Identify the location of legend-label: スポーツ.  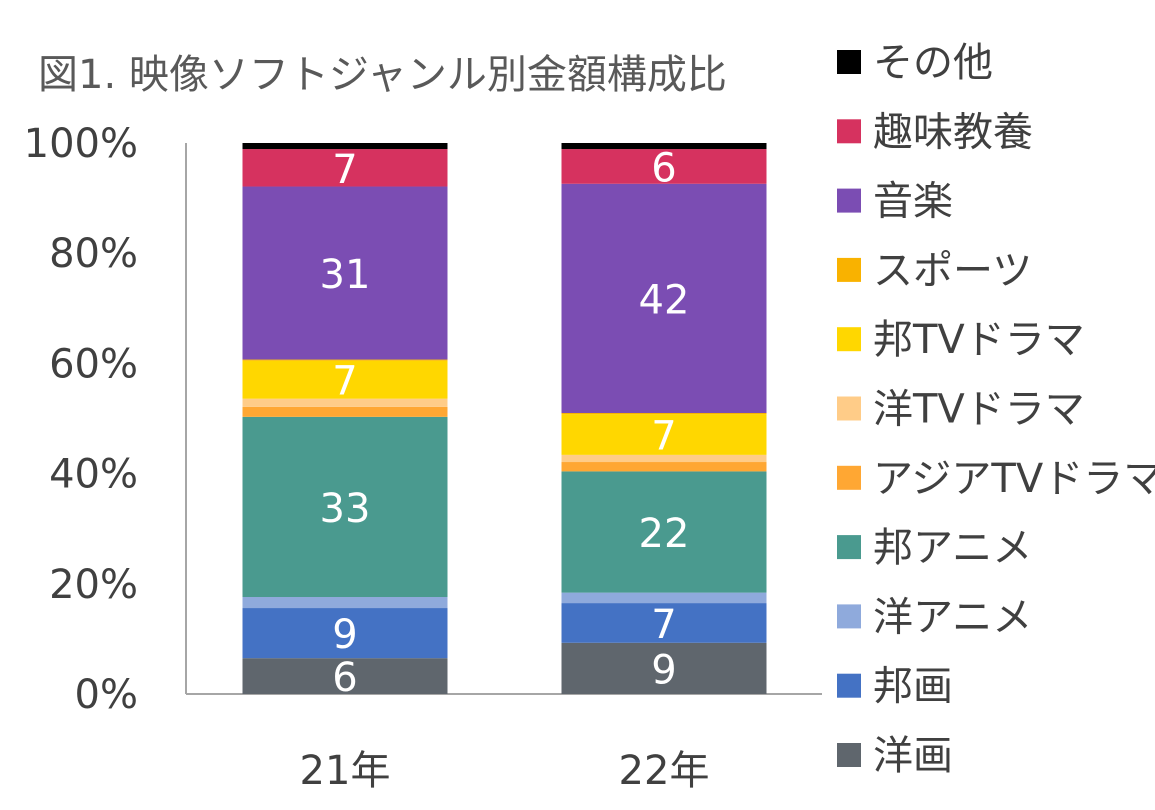
(952, 271).